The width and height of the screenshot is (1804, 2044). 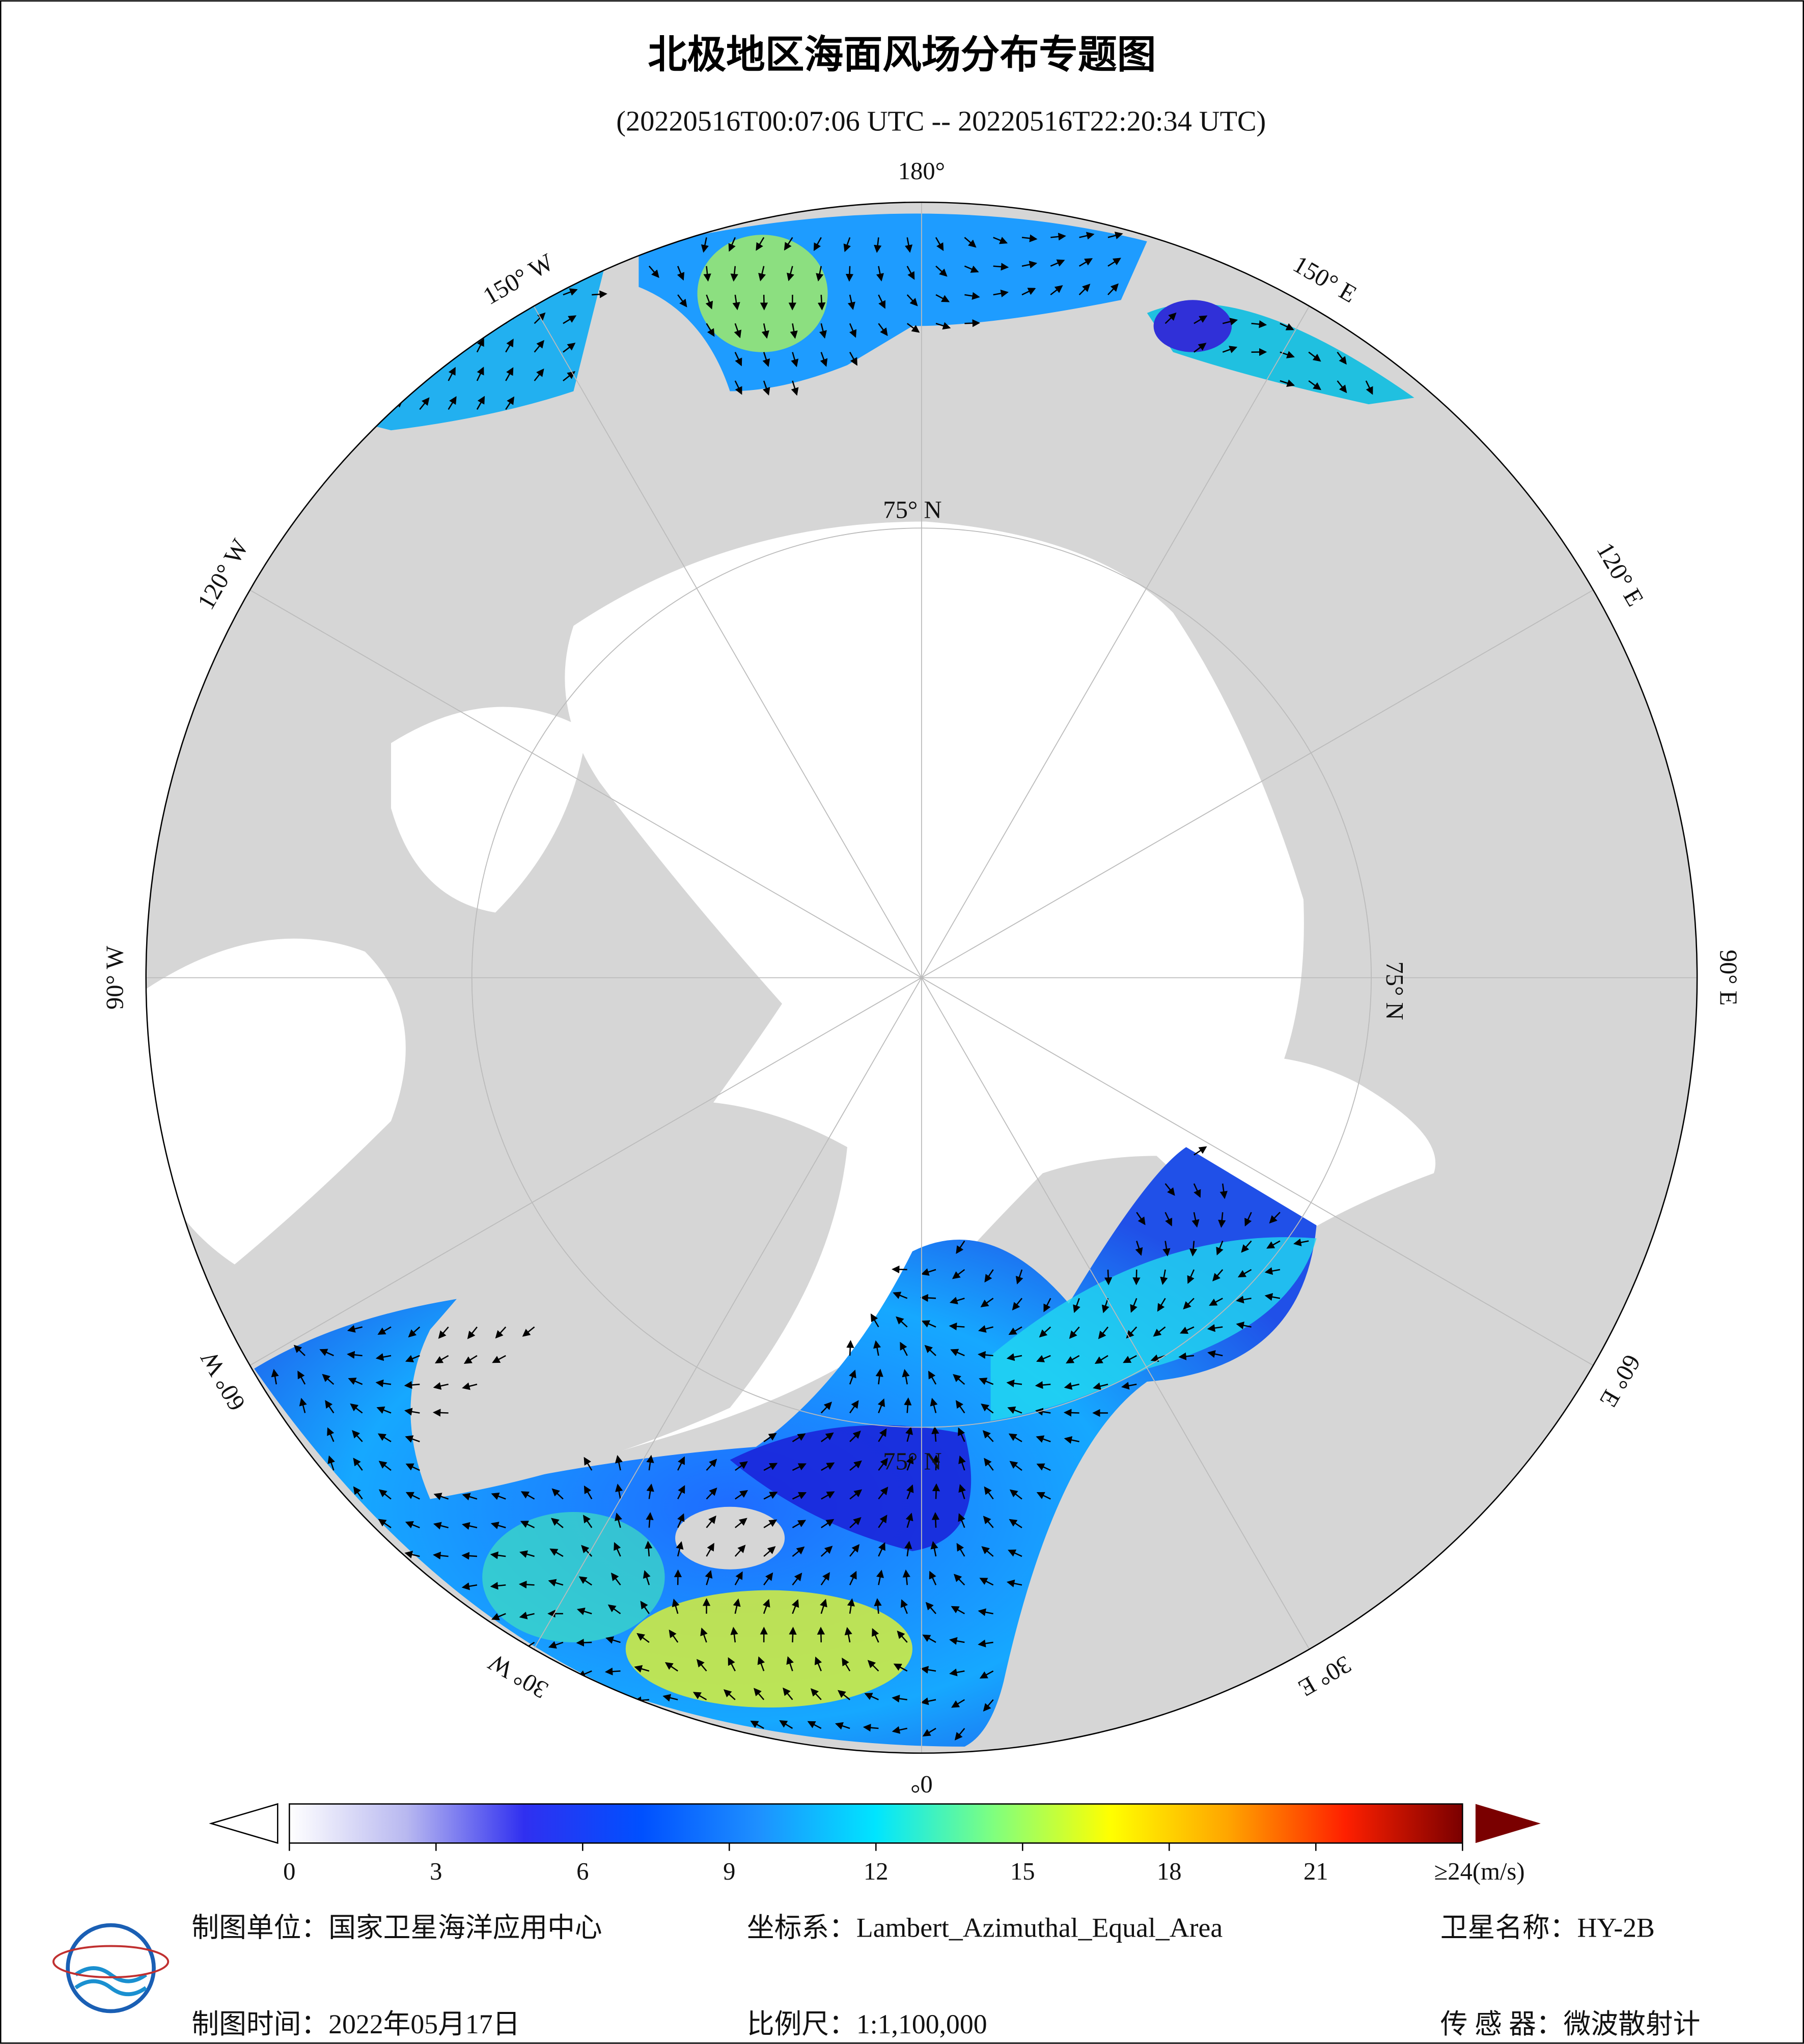 What do you see at coordinates (729, 1871) in the screenshot?
I see `colorbar-tick-label: 9` at bounding box center [729, 1871].